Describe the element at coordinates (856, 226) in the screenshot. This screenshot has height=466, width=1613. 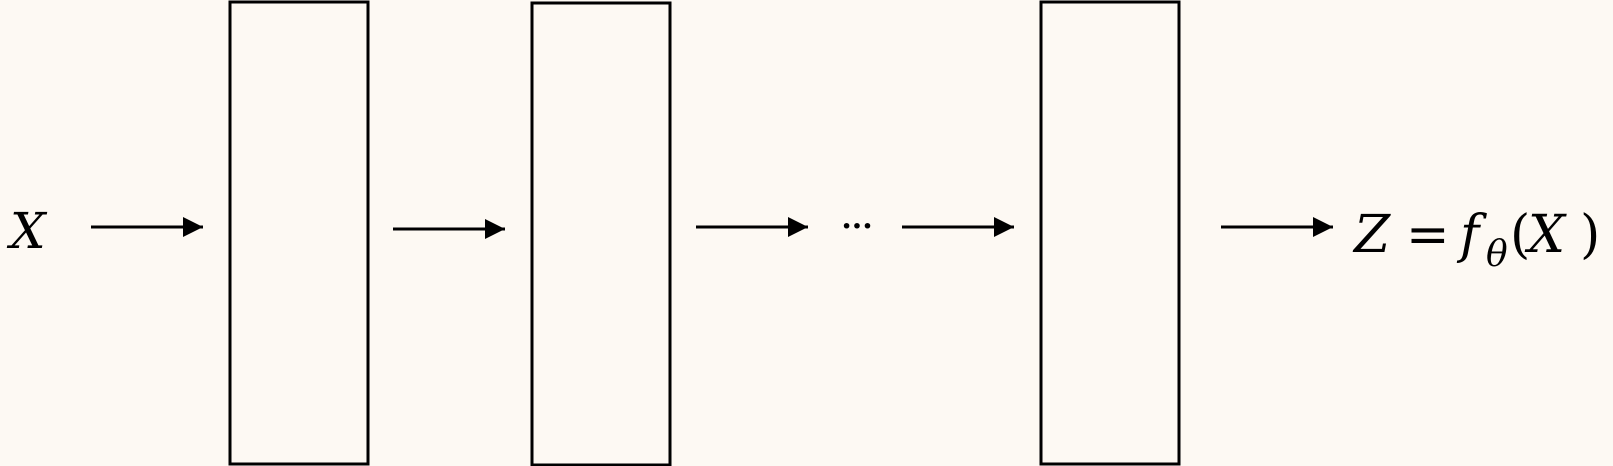
I see `ellipsis: ···` at that location.